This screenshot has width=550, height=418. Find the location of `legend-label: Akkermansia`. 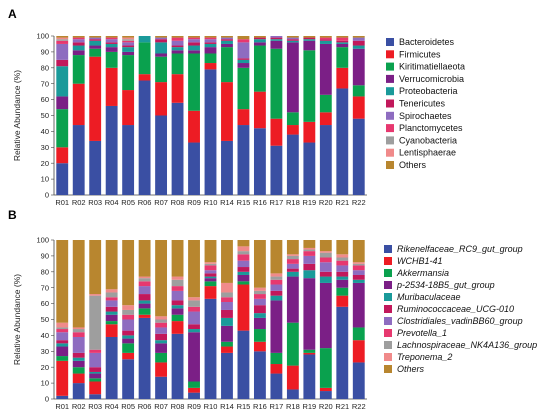

legend-label: Akkermansia is located at coordinates (422, 273).